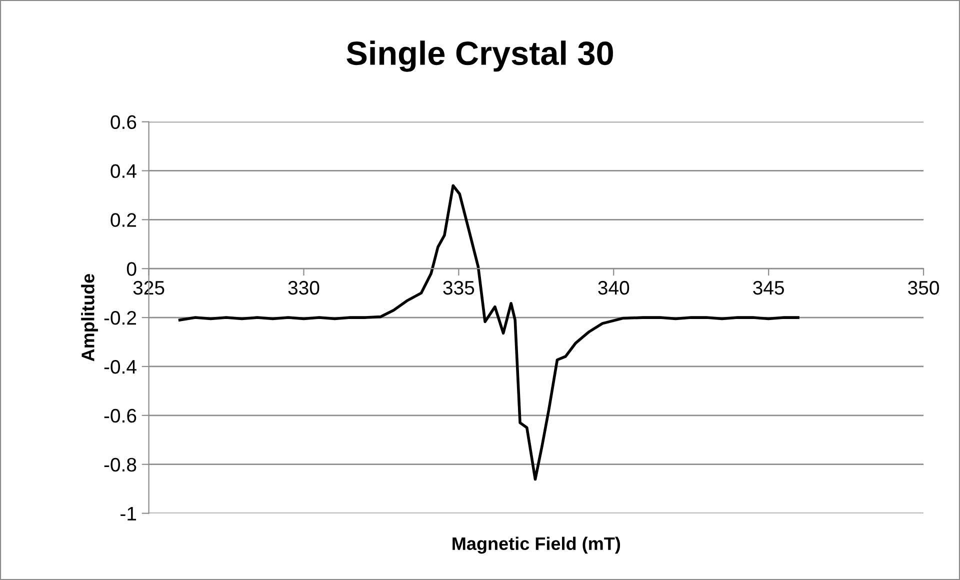 Image resolution: width=960 pixels, height=580 pixels. Describe the element at coordinates (128, 513) in the screenshot. I see `y-tick-label: -1` at that location.